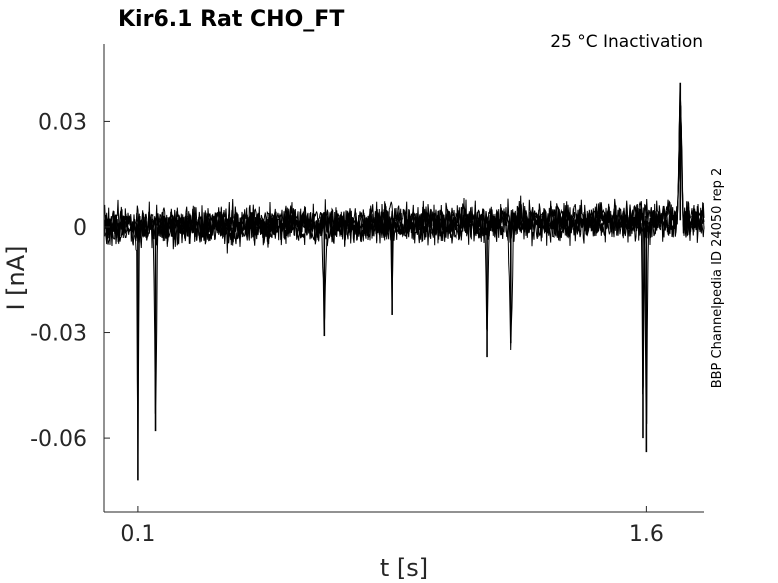  Describe the element at coordinates (646, 534) in the screenshot. I see `x-tick-label: 1.6` at that location.